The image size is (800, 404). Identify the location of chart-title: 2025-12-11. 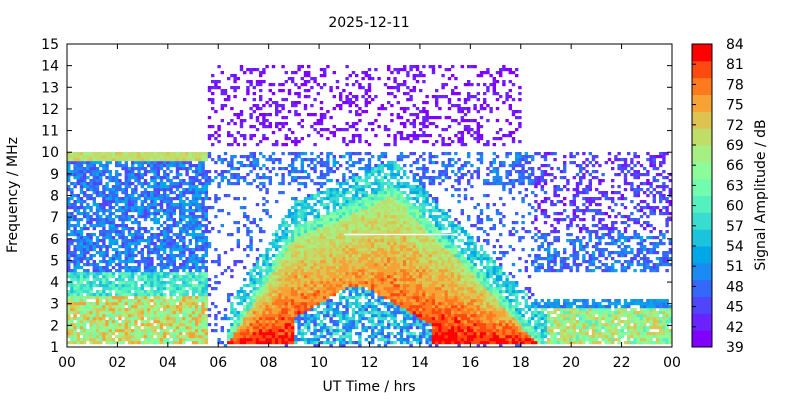
(368, 23).